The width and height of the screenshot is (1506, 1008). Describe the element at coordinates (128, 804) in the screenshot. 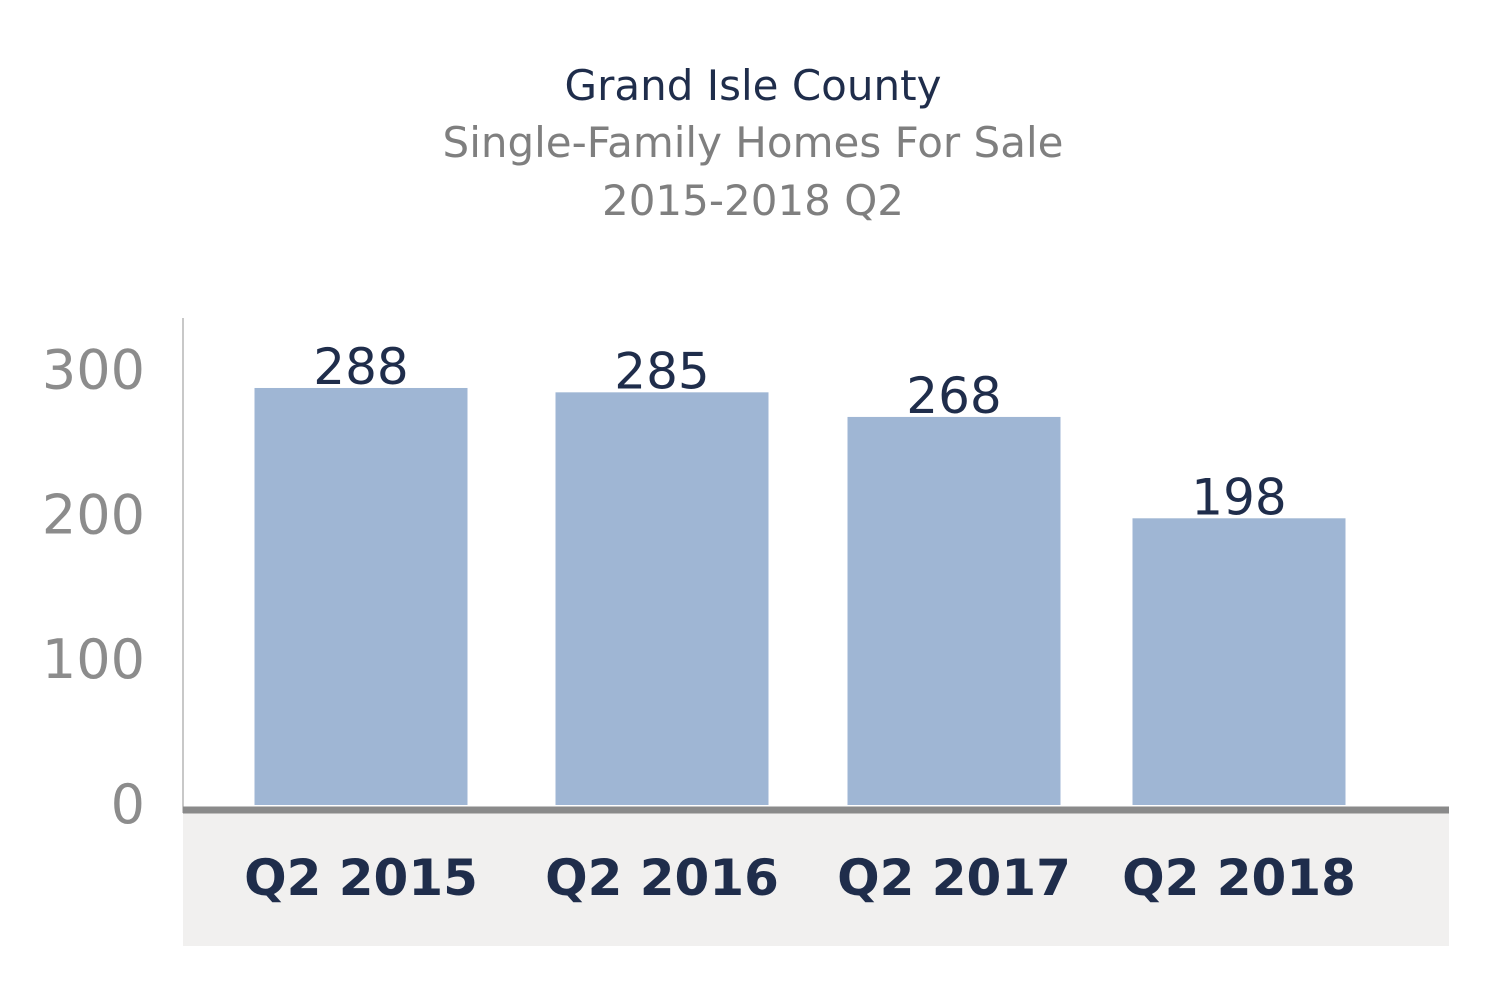

I see `y-tick-0: 0` at that location.